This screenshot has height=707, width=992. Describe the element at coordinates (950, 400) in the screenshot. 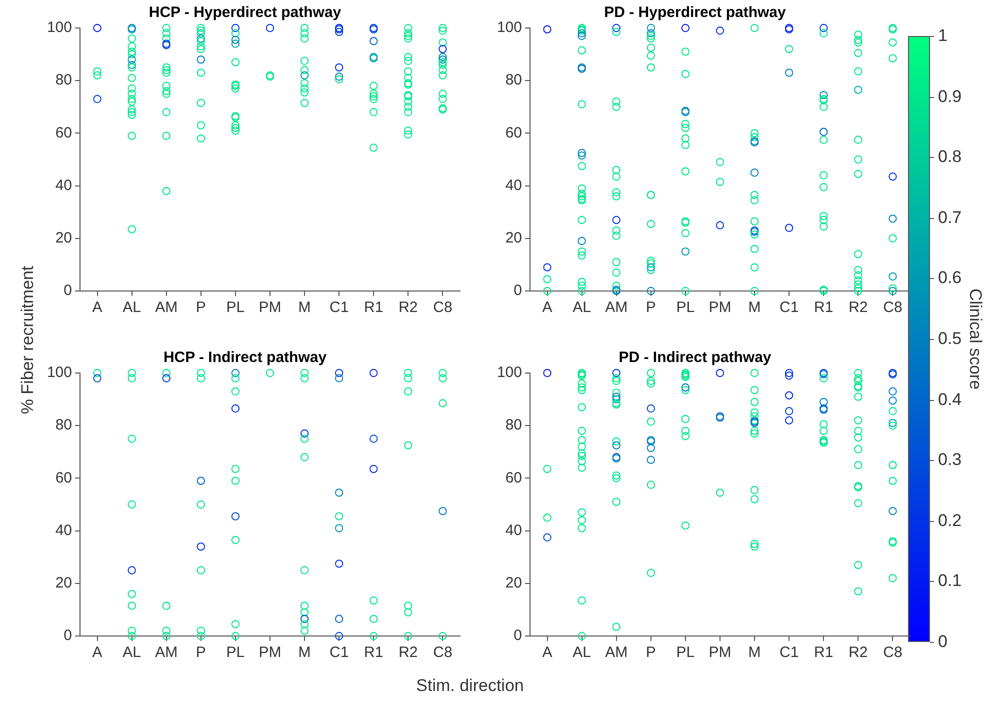

I see `color-bar-label: 0.4` at that location.